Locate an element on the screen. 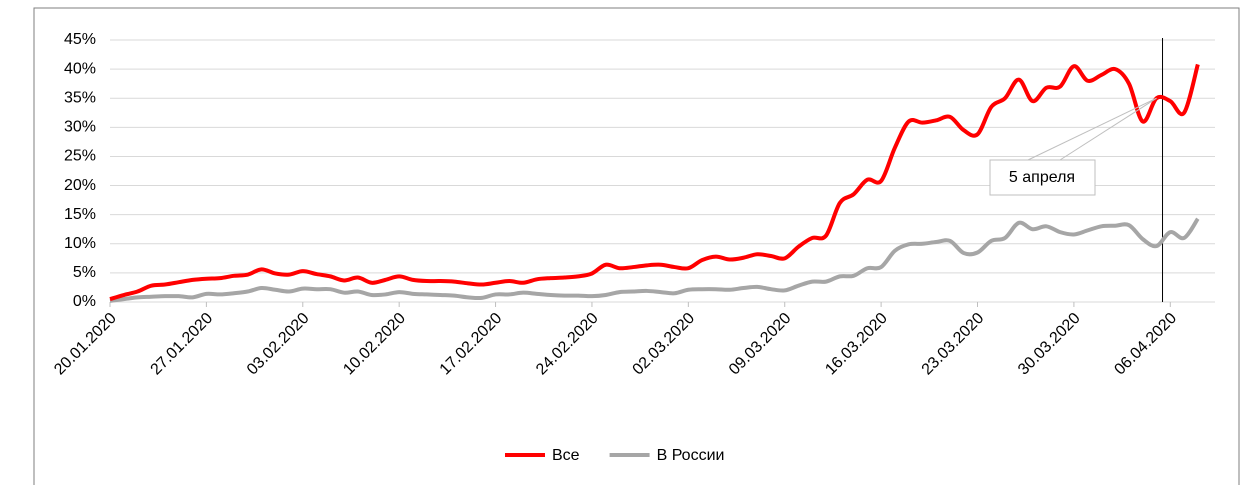 The image size is (1245, 485). x-tick-label: 20.01.2020 is located at coordinates (85, 344).